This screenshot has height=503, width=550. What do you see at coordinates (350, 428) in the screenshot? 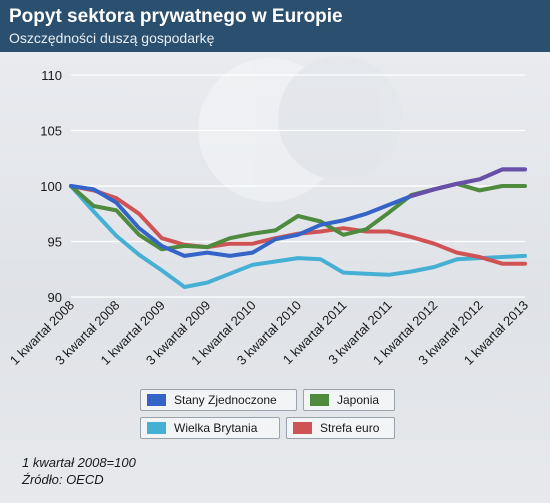
I see `legend-label: Strefa euro` at bounding box center [350, 428].